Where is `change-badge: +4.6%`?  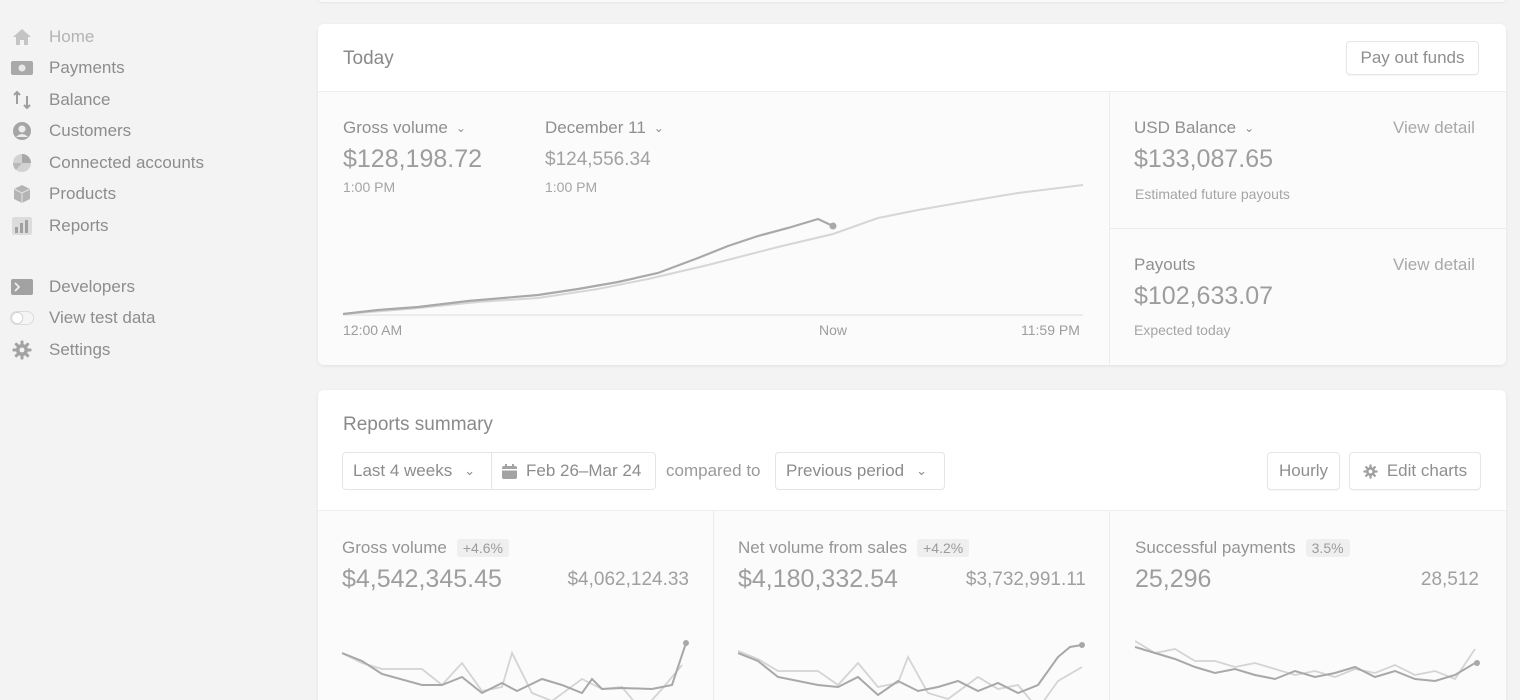 change-badge: +4.6% is located at coordinates (482, 548).